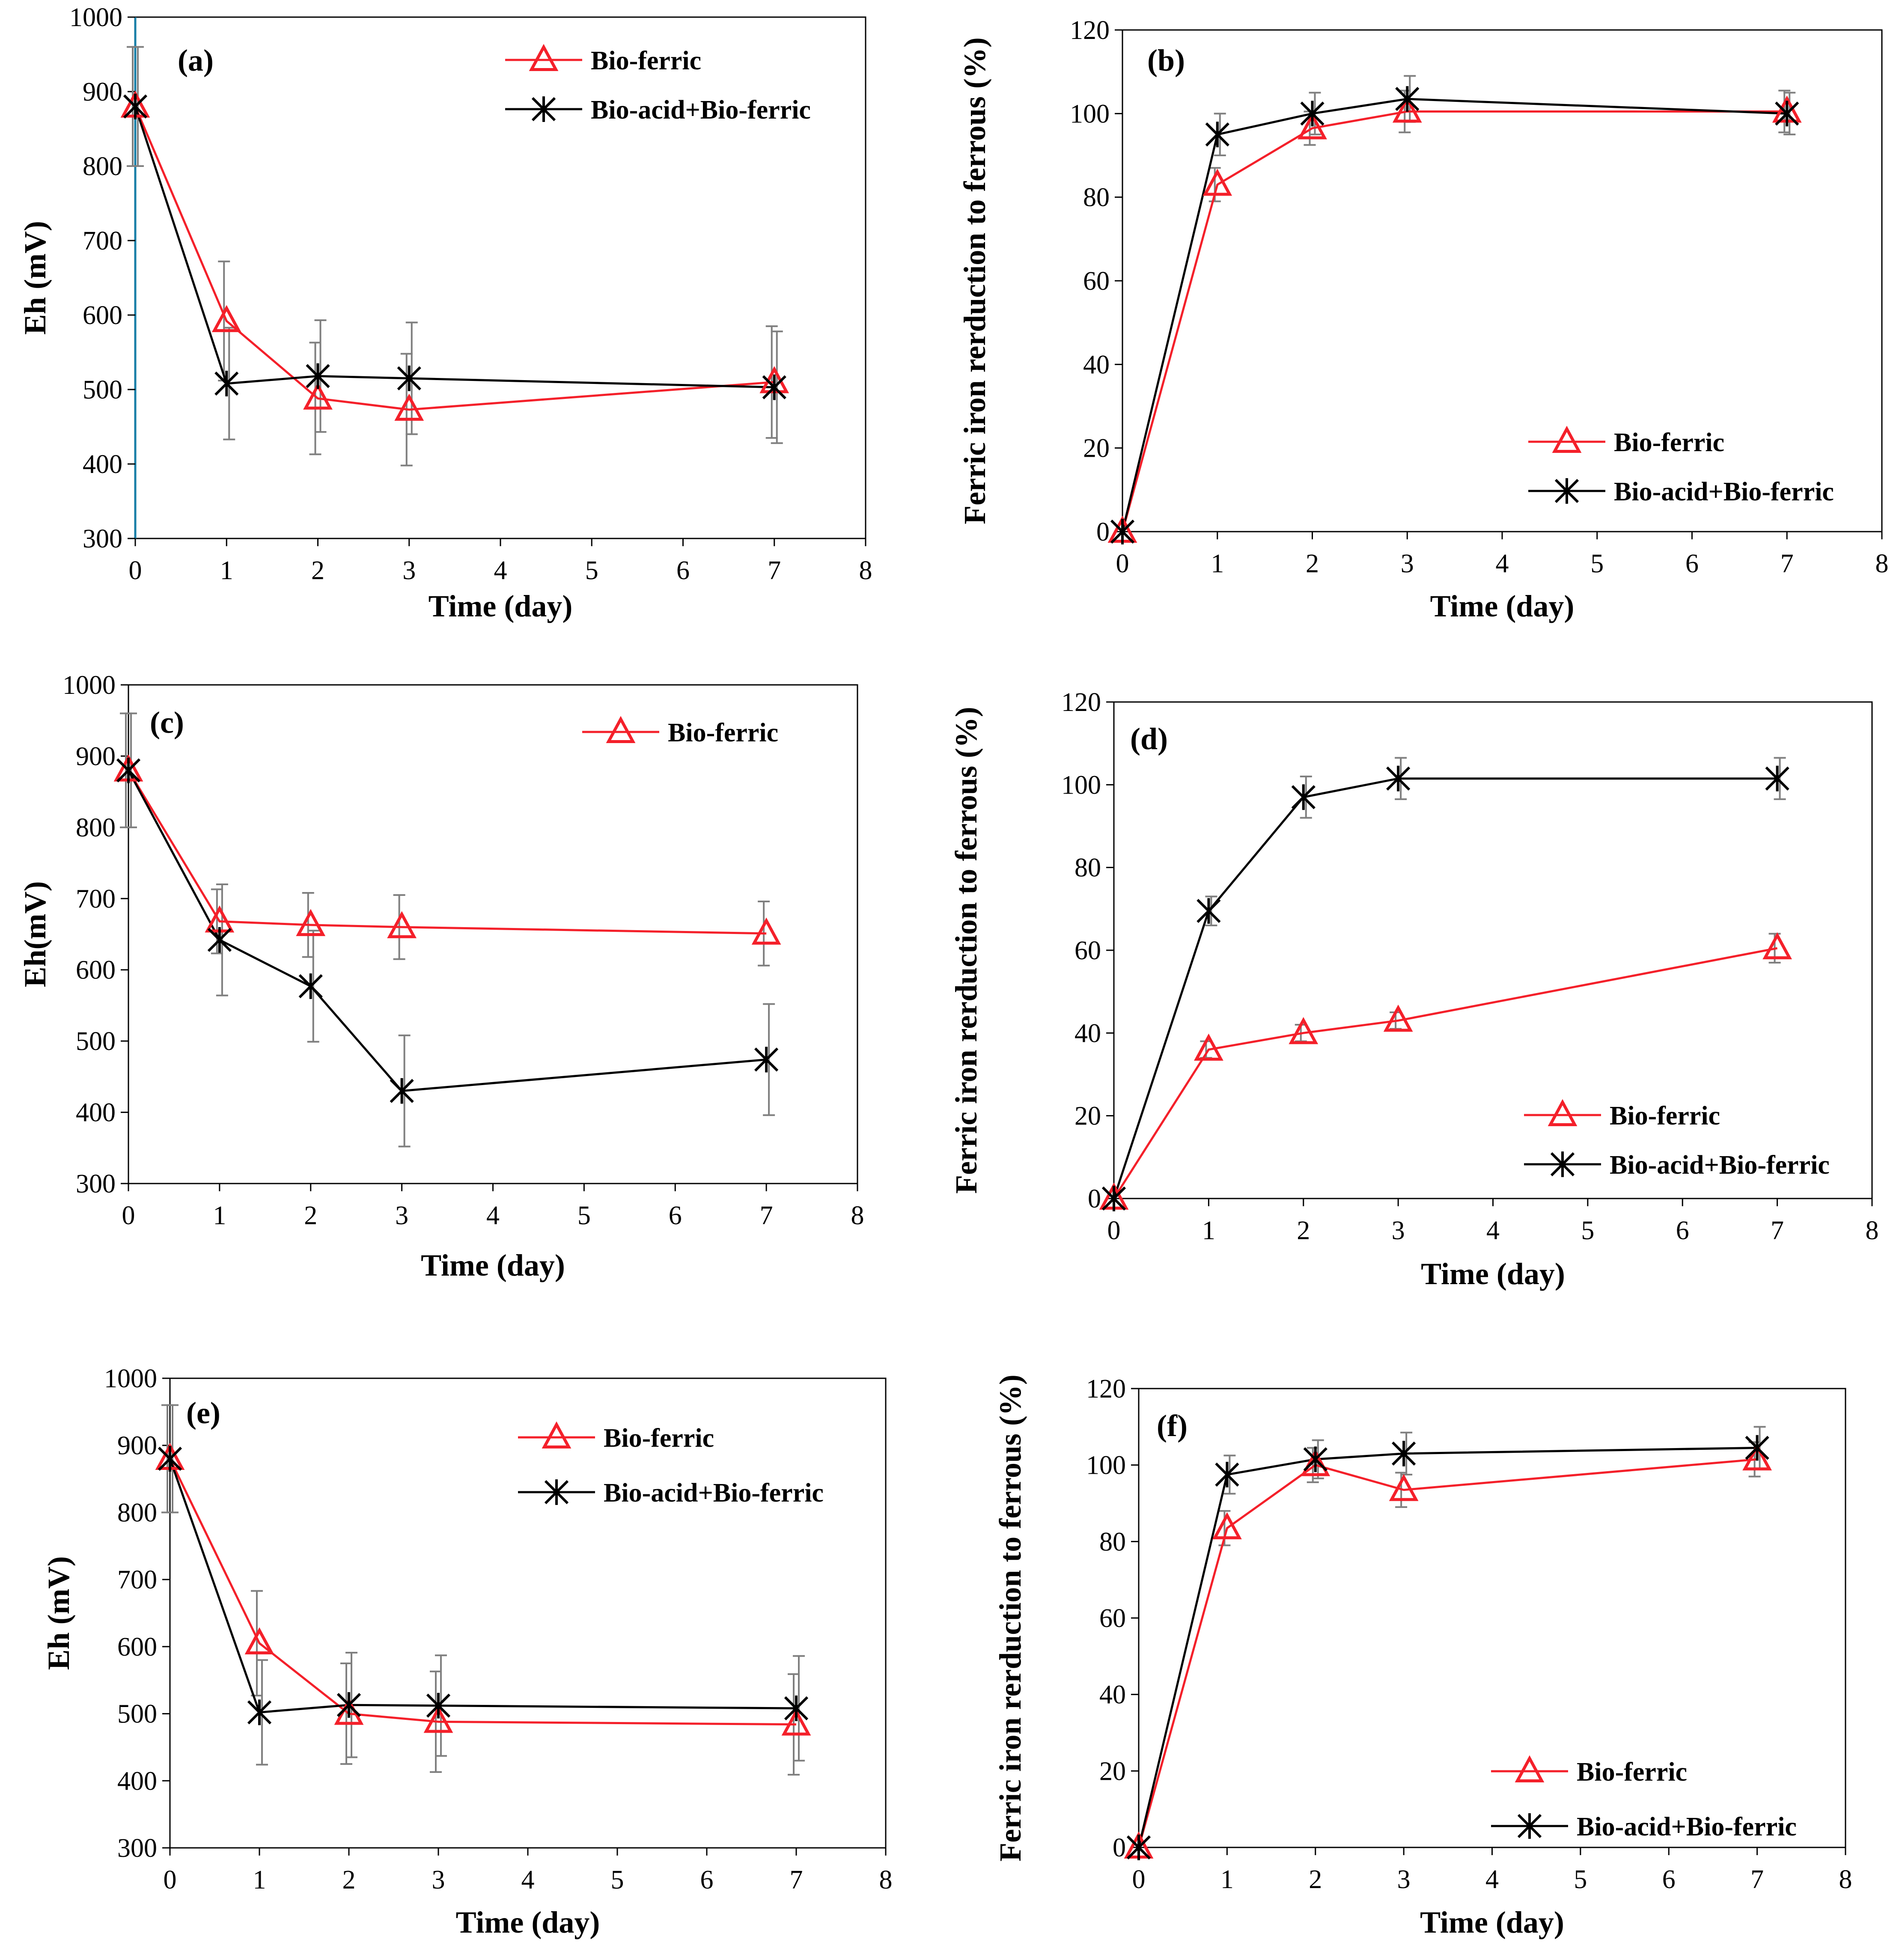  Describe the element at coordinates (454, 258) in the screenshot. I see `series-line-bio-ferric` at that location.